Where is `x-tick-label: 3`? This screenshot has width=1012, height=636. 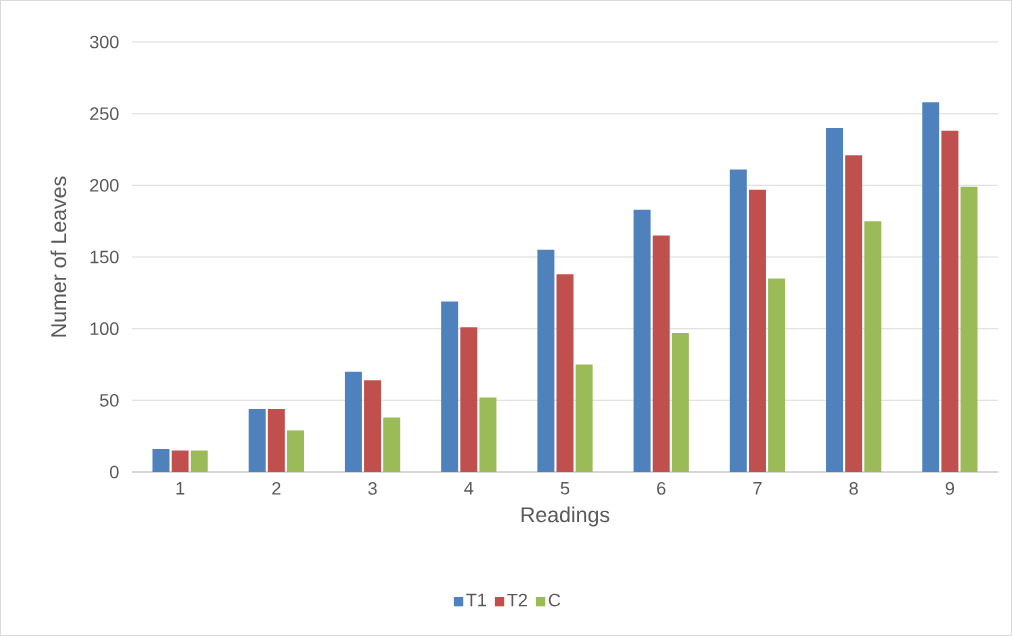
x-tick-label: 3 is located at coordinates (372, 488).